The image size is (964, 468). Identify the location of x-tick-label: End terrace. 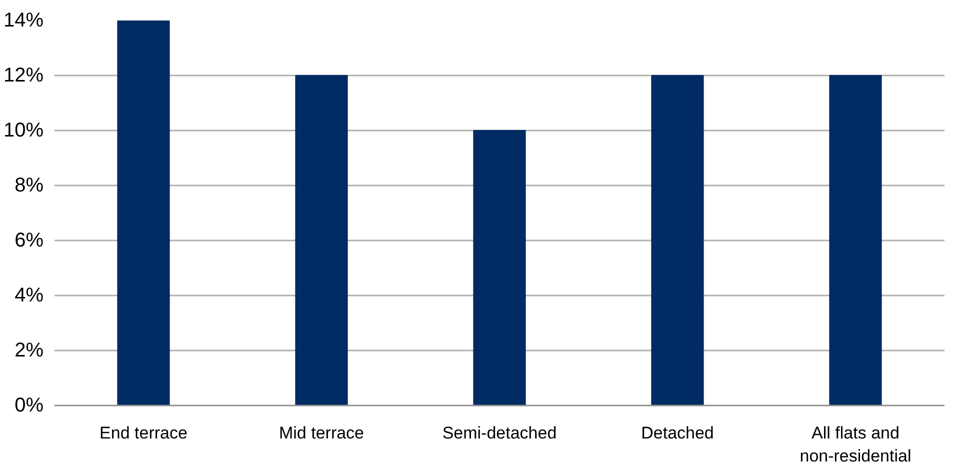
(144, 433).